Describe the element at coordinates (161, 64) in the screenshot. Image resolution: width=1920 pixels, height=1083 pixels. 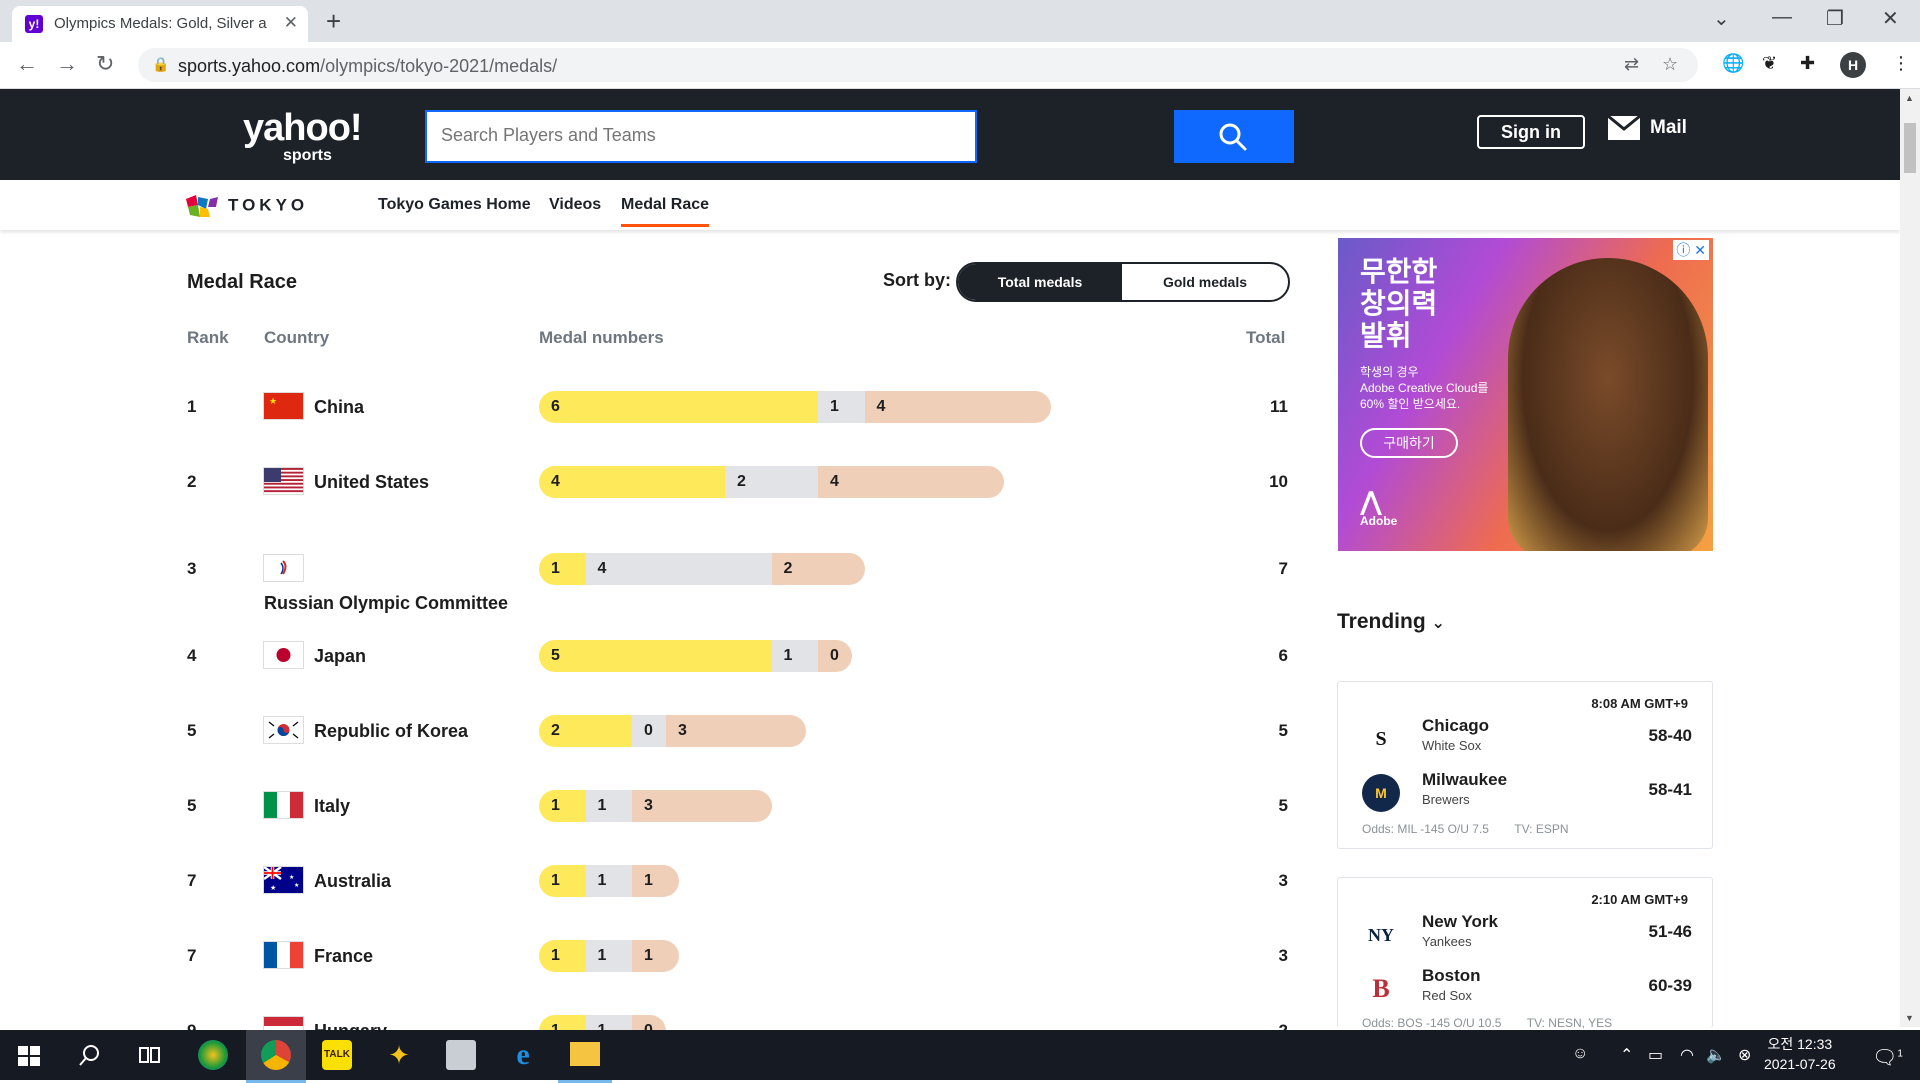
I see `lock-icon: 🔒` at that location.